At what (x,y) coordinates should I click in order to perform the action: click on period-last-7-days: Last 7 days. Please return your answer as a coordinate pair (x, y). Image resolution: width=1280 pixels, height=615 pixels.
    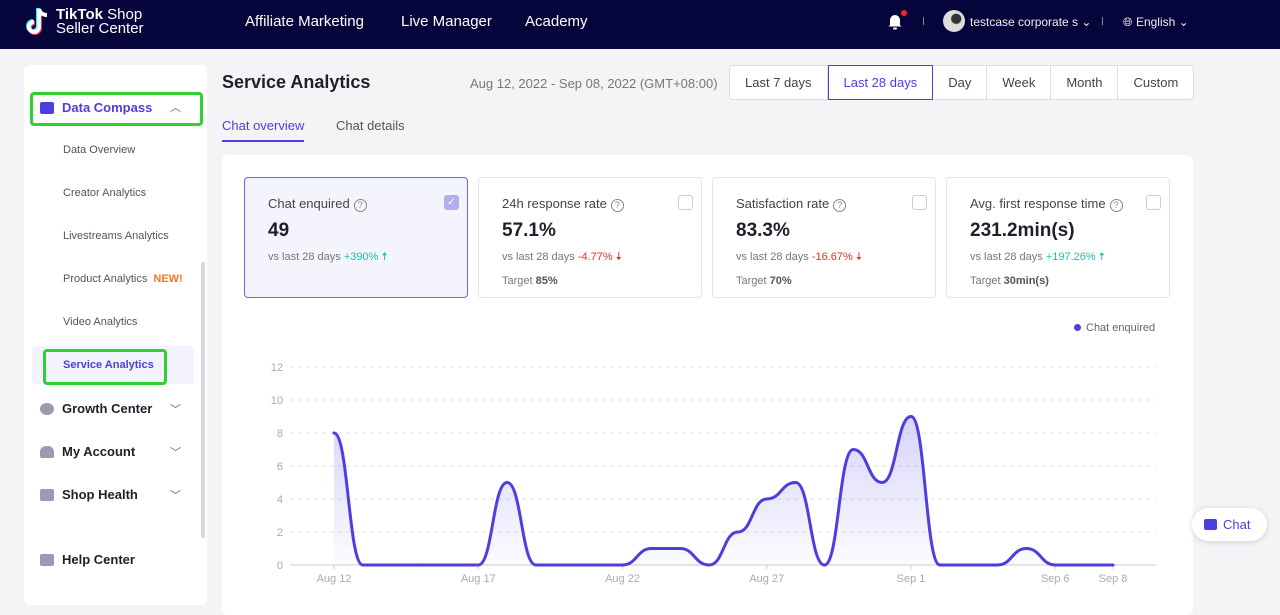
    Looking at the image, I should click on (779, 82).